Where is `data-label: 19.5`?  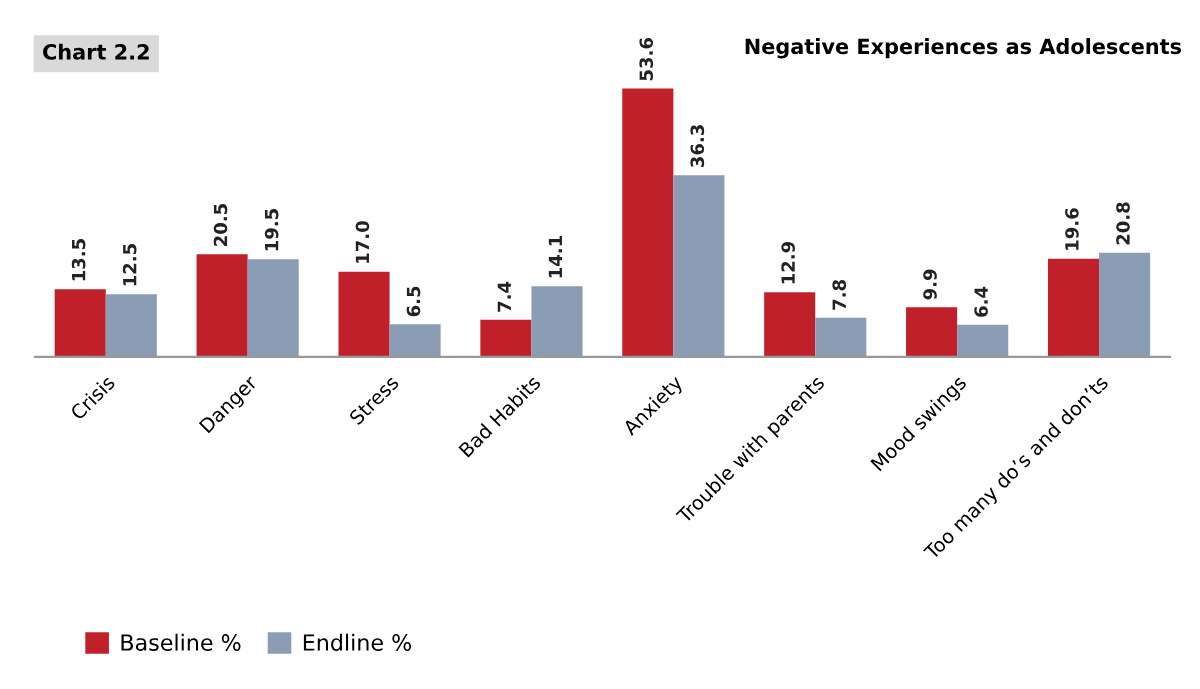
data-label: 19.5 is located at coordinates (271, 230).